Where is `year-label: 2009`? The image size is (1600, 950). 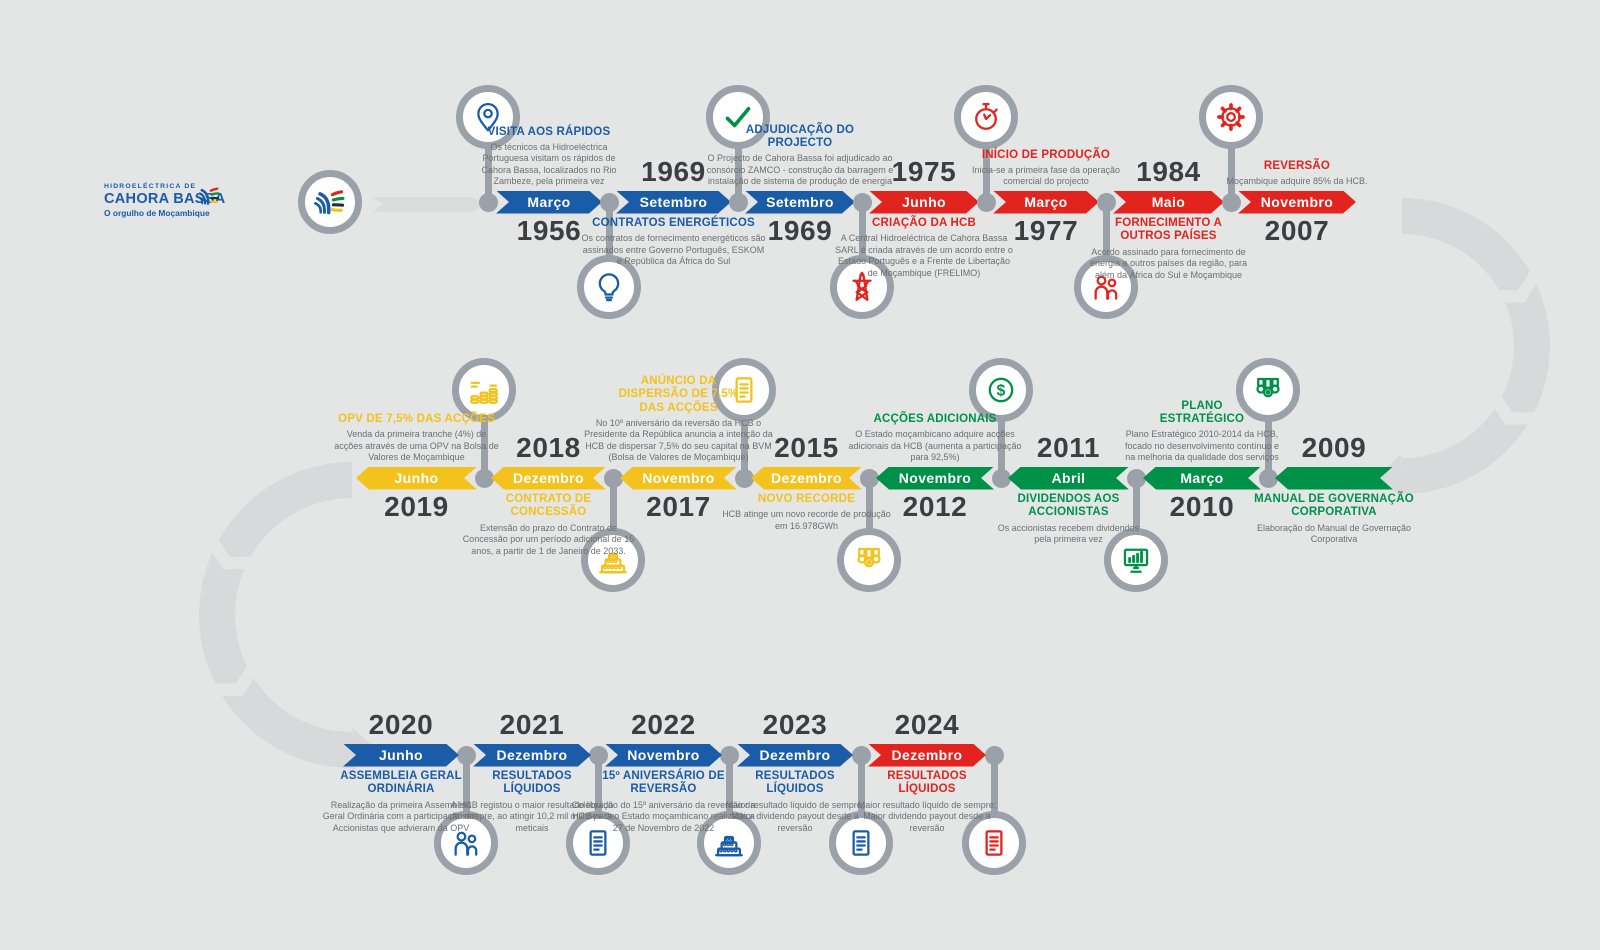
year-label: 2009 is located at coordinates (1334, 447).